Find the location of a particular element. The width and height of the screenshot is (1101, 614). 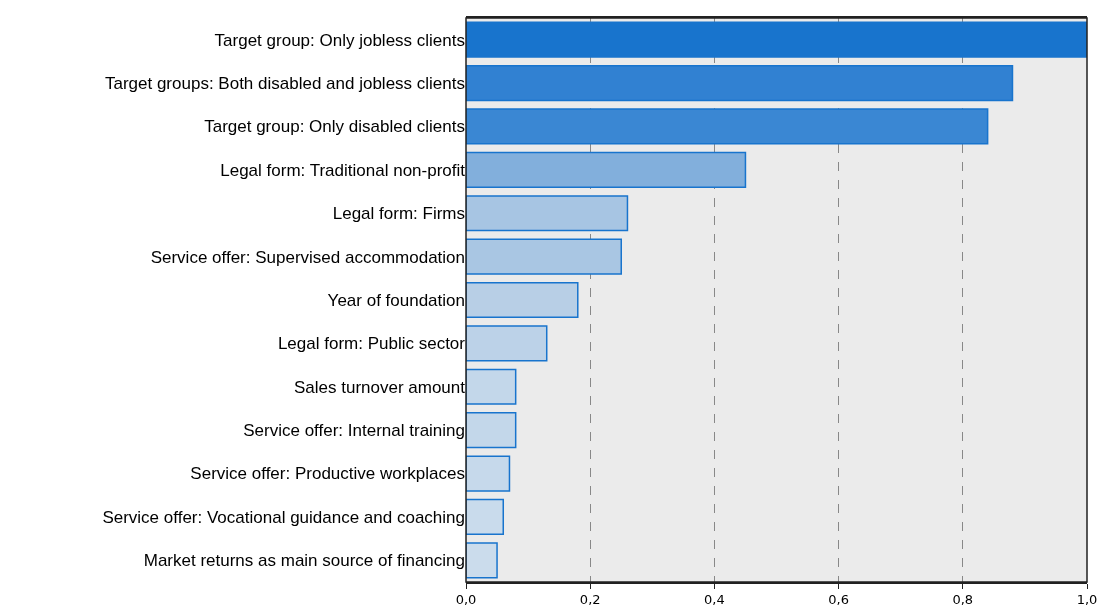

y-tick-label: Year of foundation is located at coordinates (396, 300).